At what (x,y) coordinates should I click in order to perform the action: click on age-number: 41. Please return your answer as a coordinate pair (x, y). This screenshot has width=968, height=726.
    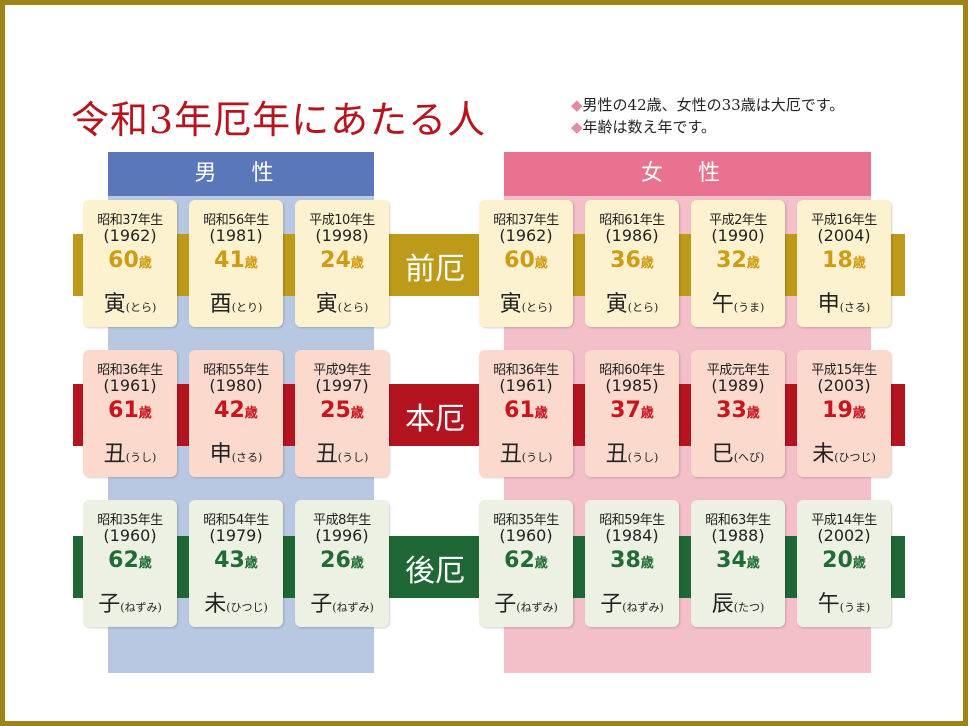
    Looking at the image, I should click on (229, 260).